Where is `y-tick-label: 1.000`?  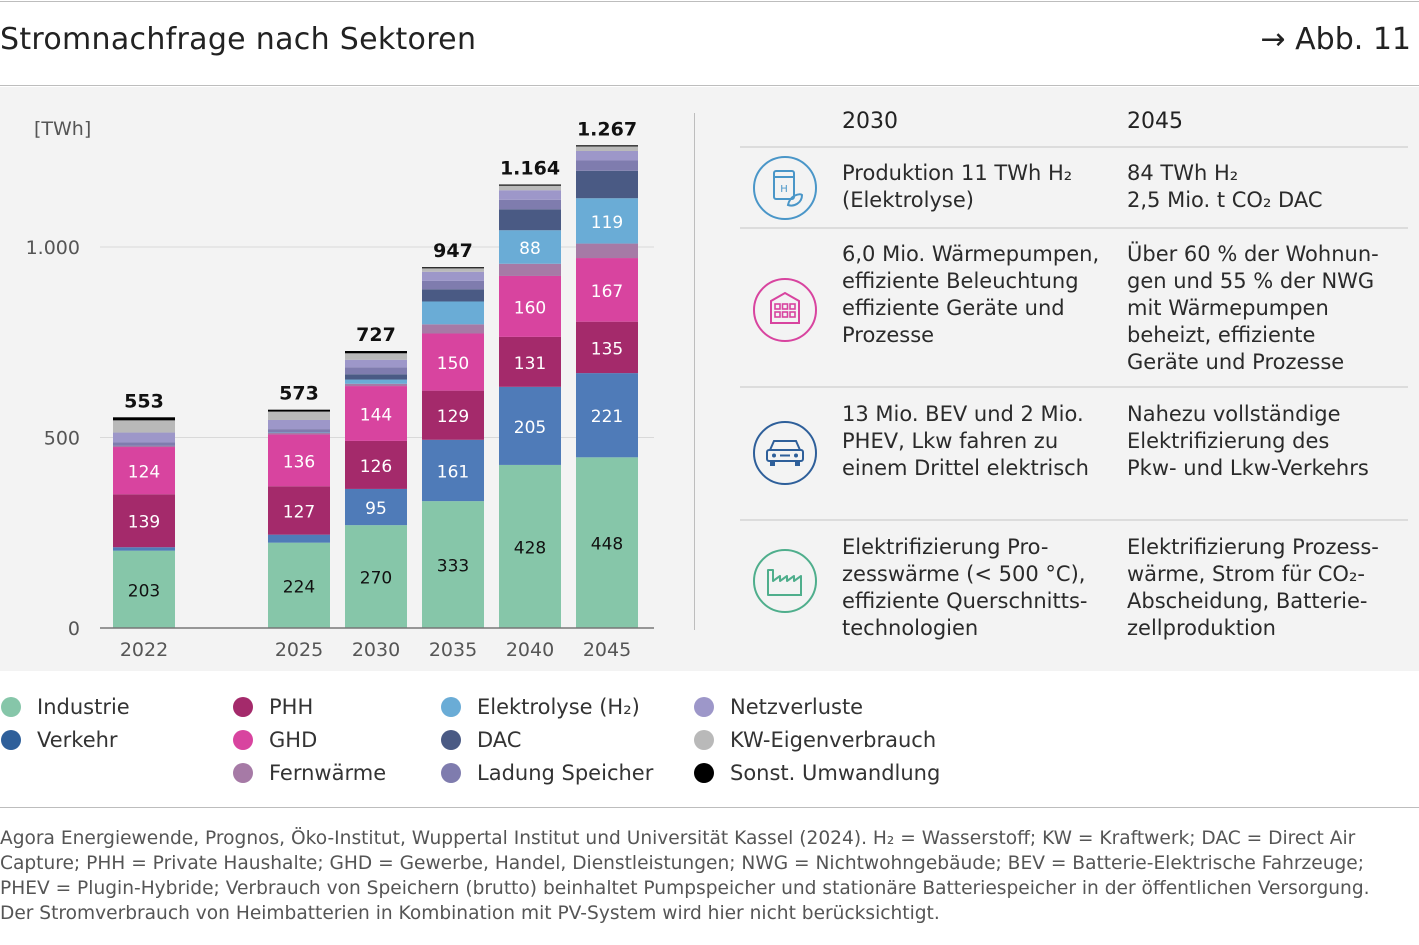
y-tick-label: 1.000 is located at coordinates (53, 248).